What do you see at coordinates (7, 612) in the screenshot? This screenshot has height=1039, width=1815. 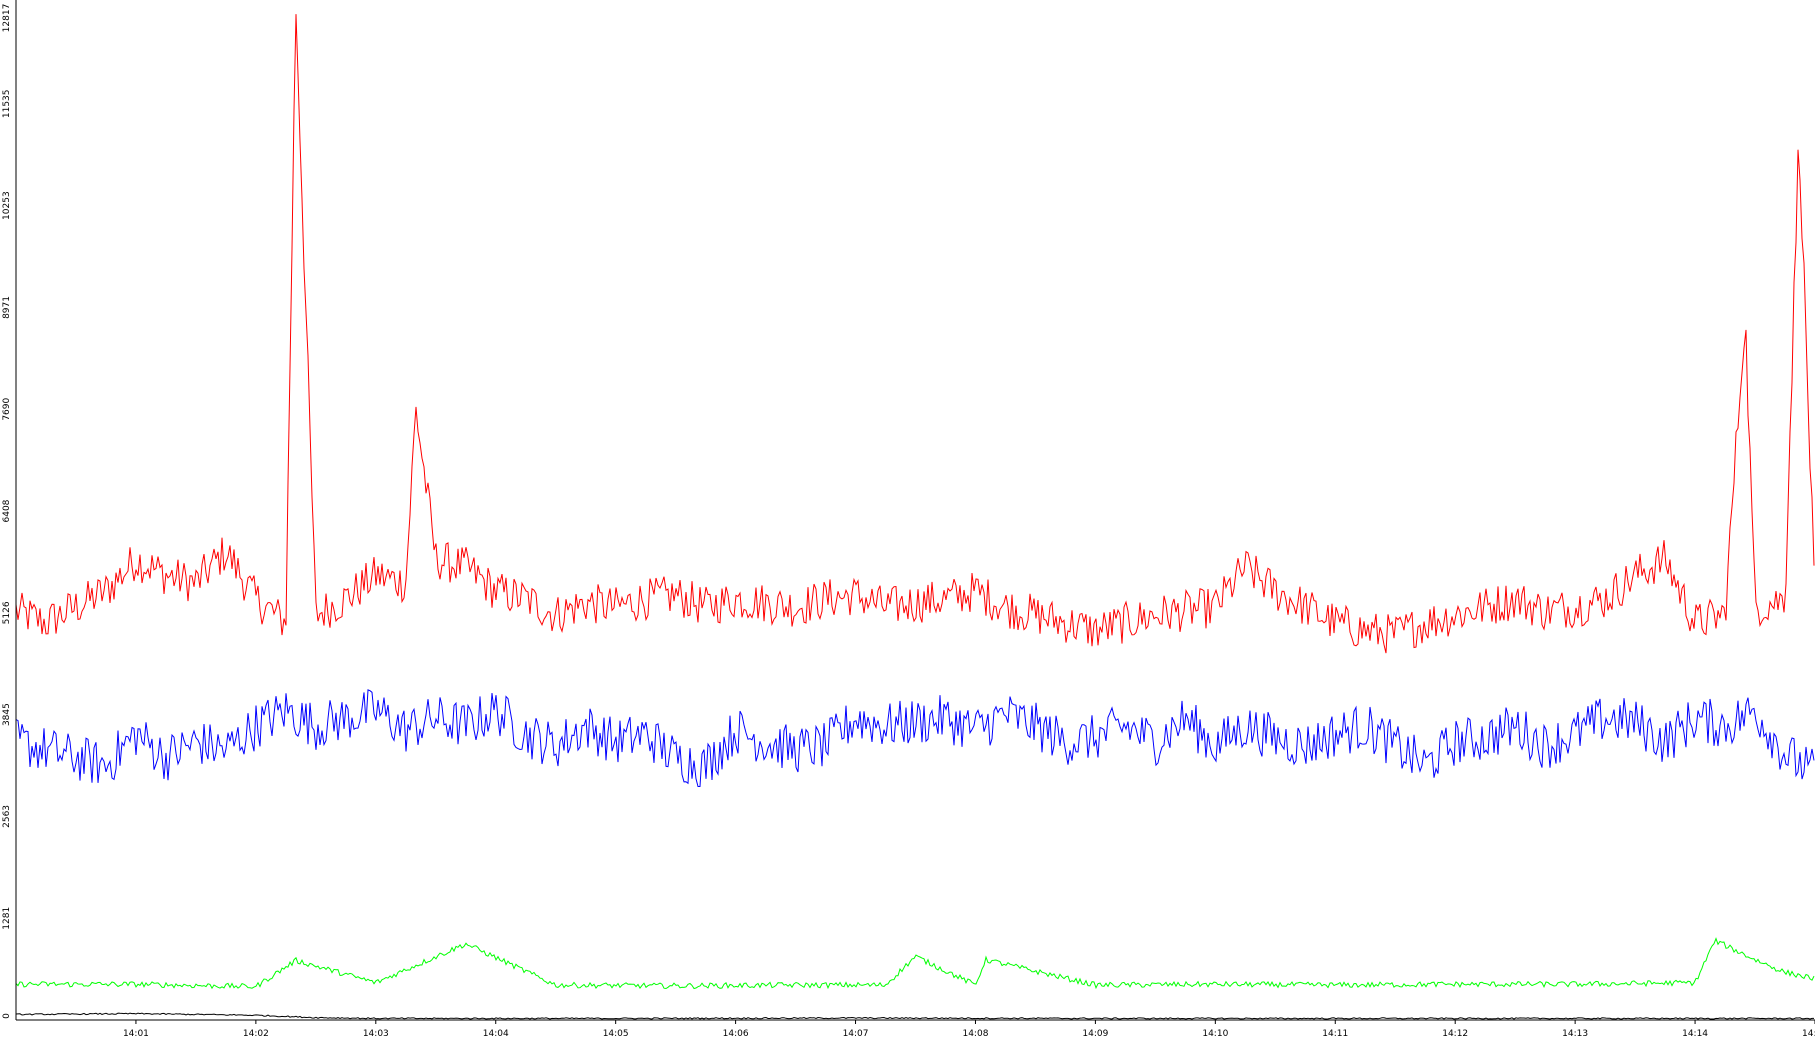 I see `y-tick-label: 5126` at bounding box center [7, 612].